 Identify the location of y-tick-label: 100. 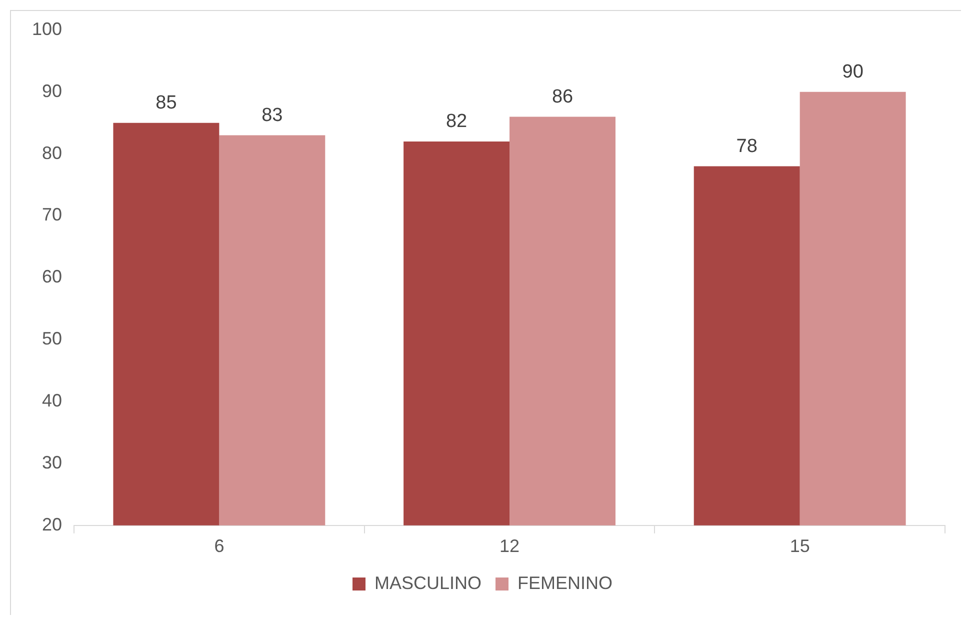
(47, 28).